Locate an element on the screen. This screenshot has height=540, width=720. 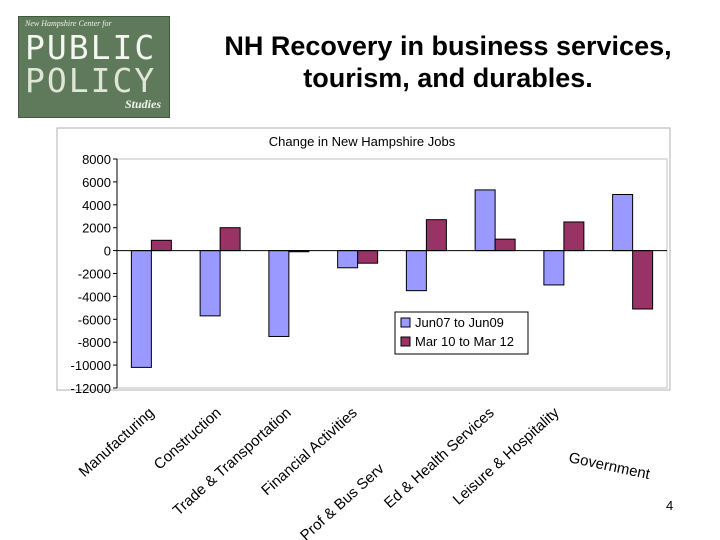
x-category-label: Construction is located at coordinates (188, 438).